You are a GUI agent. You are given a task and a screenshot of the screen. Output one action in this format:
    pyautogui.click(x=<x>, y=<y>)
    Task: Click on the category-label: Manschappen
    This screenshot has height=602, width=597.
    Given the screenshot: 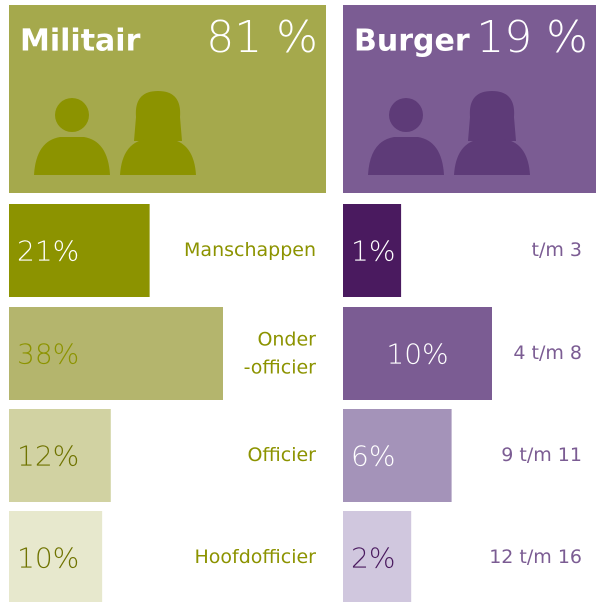 What is the action you would take?
    pyautogui.click(x=250, y=250)
    